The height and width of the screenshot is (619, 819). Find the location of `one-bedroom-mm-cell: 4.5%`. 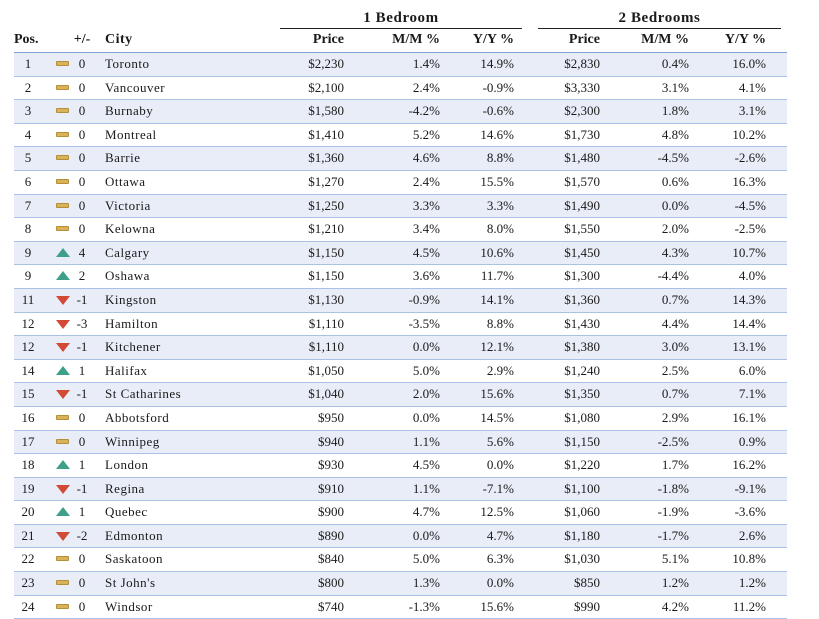

one-bedroom-mm-cell: 4.5% is located at coordinates (426, 252).